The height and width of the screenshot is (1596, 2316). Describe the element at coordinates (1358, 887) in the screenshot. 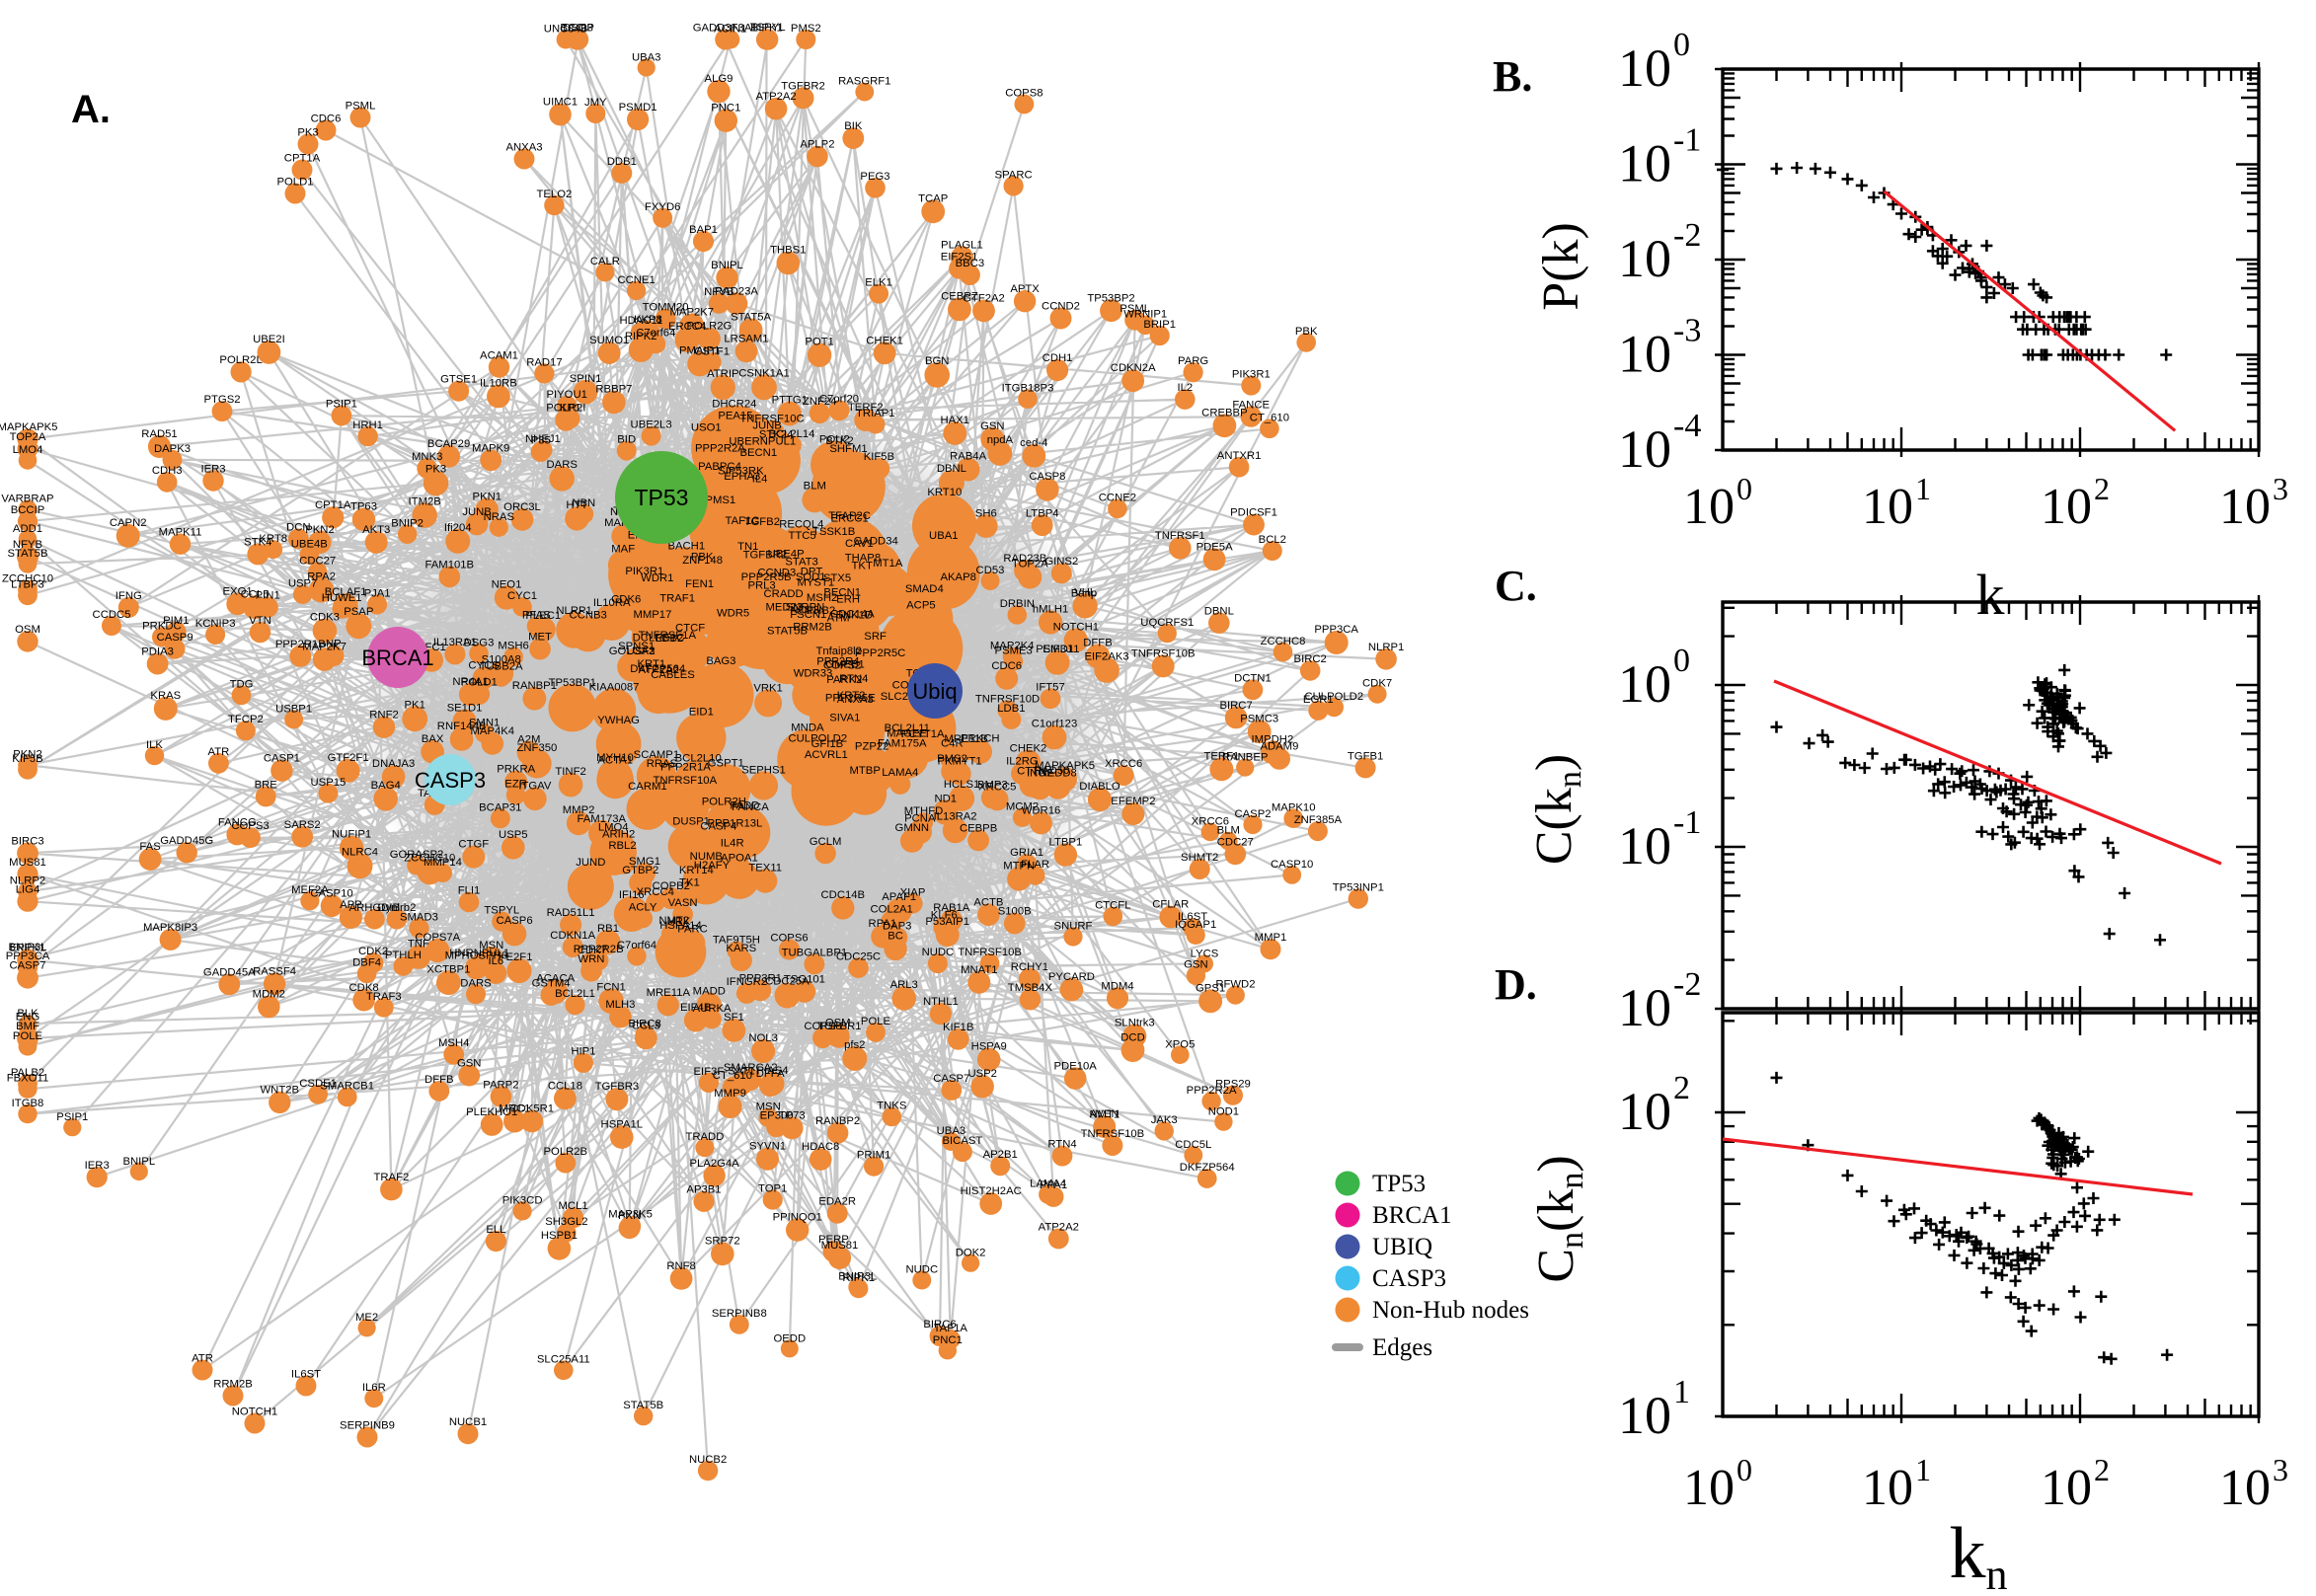

I see `svg-text: TP53INP1` at that location.